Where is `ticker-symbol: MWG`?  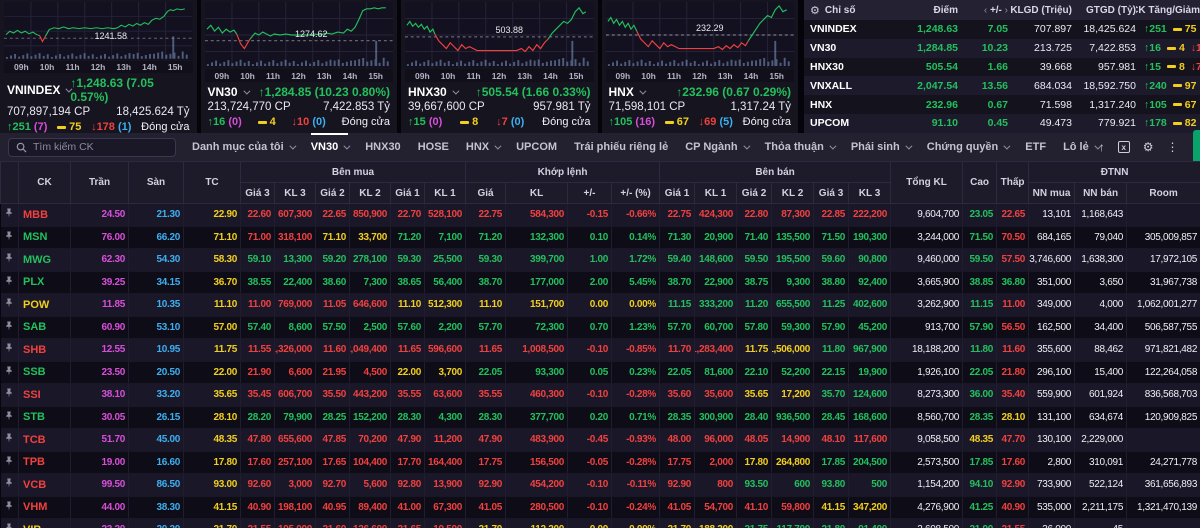
ticker-symbol: MWG is located at coordinates (44, 260).